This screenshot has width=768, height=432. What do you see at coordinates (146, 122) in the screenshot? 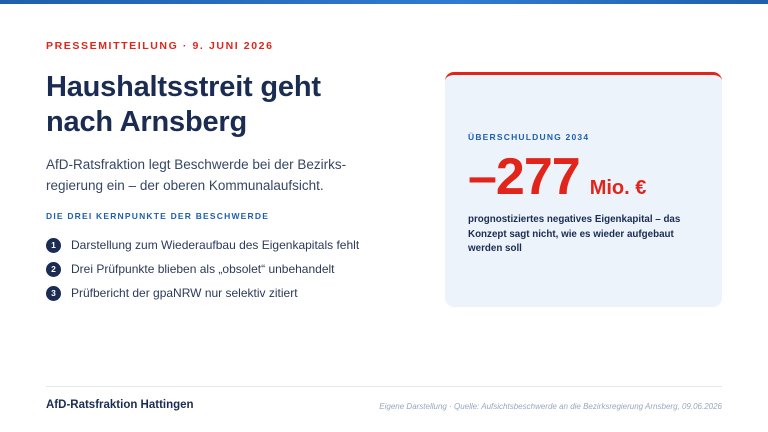
I see `headline-line-2: nach Arnsberg` at bounding box center [146, 122].